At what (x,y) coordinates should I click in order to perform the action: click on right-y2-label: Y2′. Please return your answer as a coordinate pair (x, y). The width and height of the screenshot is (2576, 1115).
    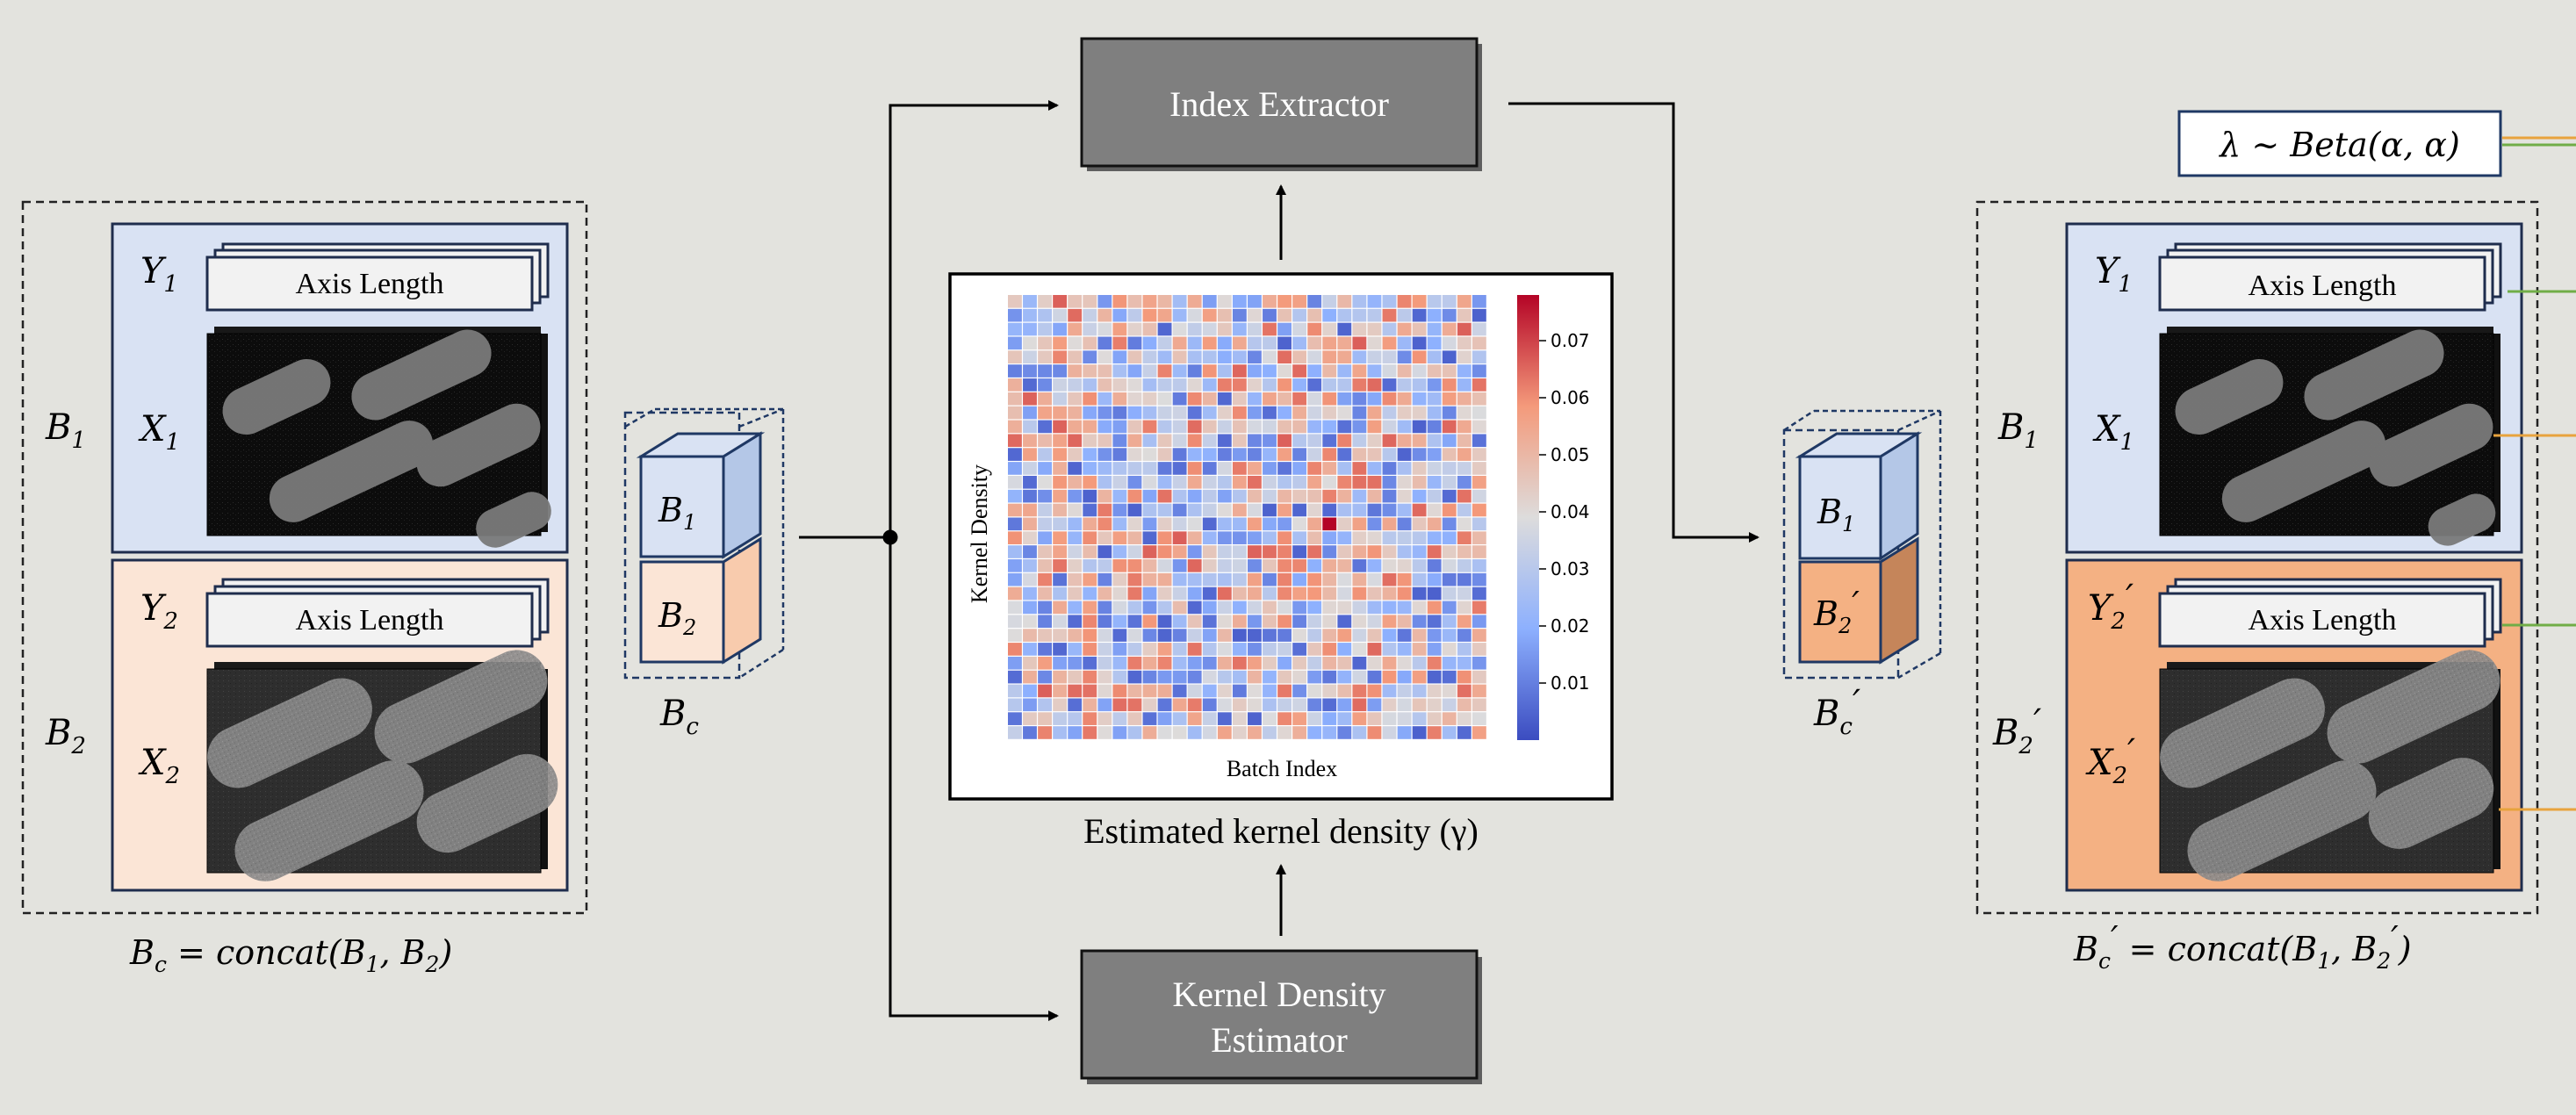
    Looking at the image, I should click on (2110, 606).